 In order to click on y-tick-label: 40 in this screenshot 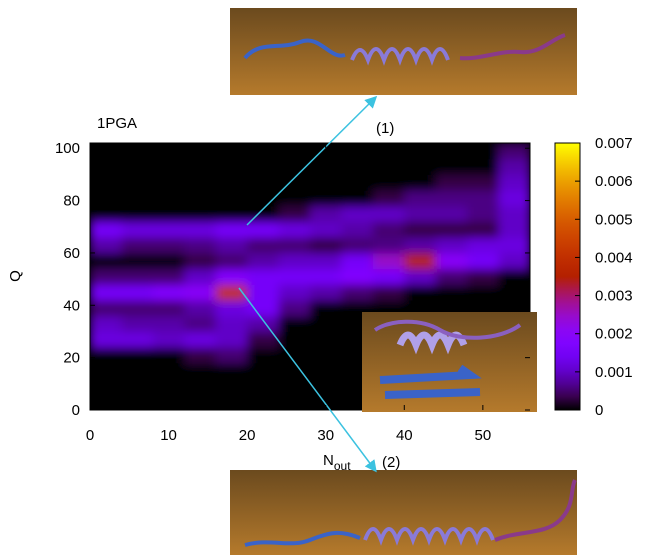, I will do `click(71, 305)`.